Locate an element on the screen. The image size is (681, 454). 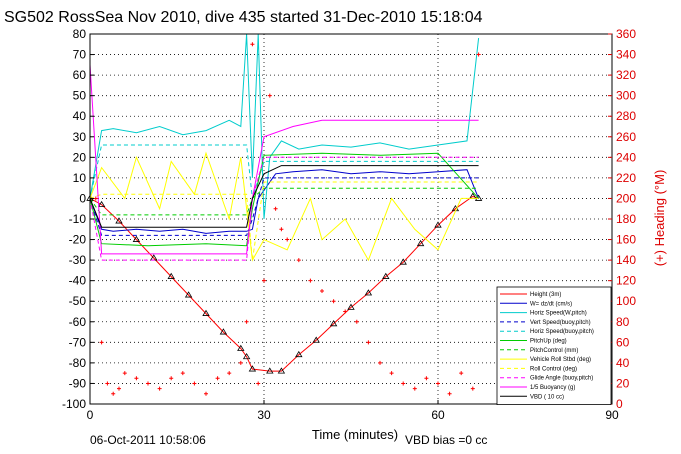
legend-label-10: 1/5 Buoyancy (g) is located at coordinates (552, 388).